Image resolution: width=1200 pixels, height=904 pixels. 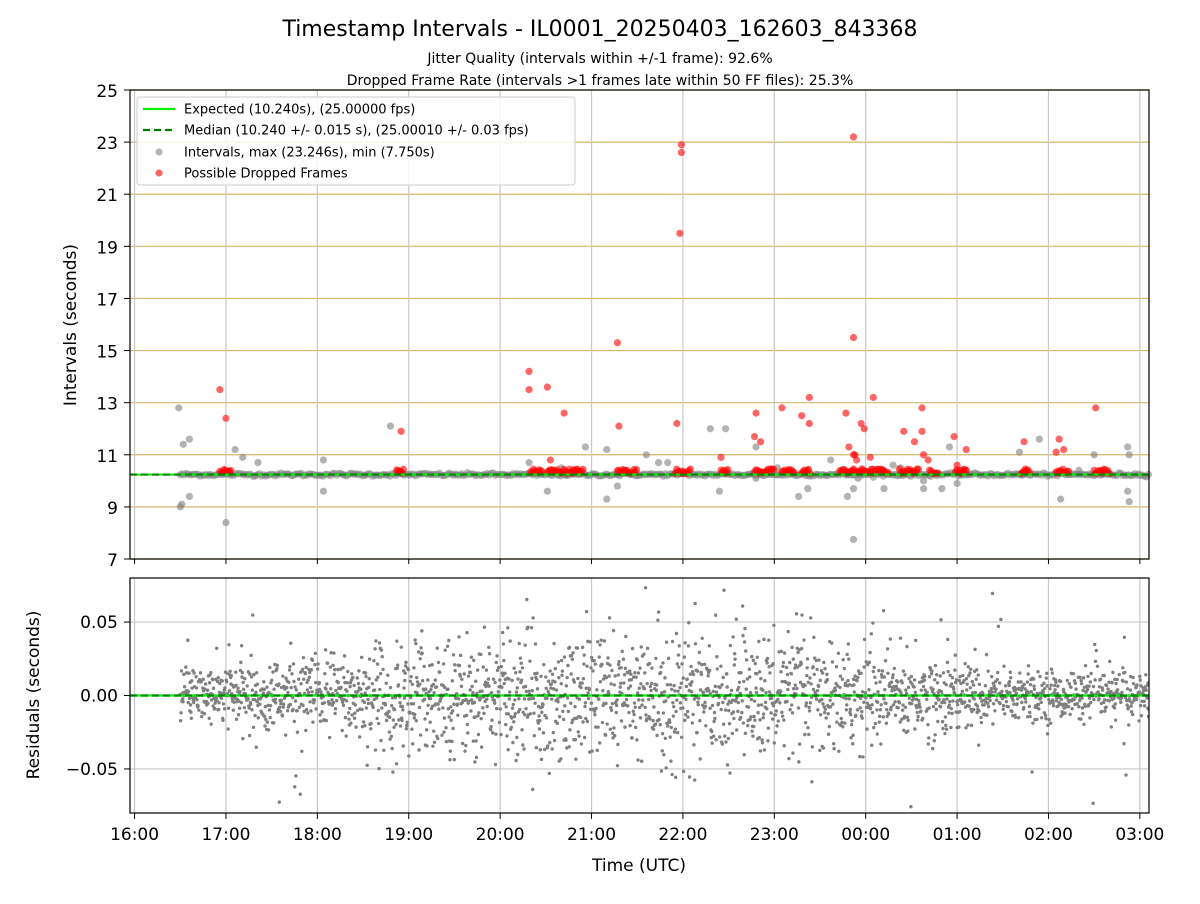 I want to click on legend-entry-label: Expected (10.240s), (25.00000 fps), so click(x=299, y=110).